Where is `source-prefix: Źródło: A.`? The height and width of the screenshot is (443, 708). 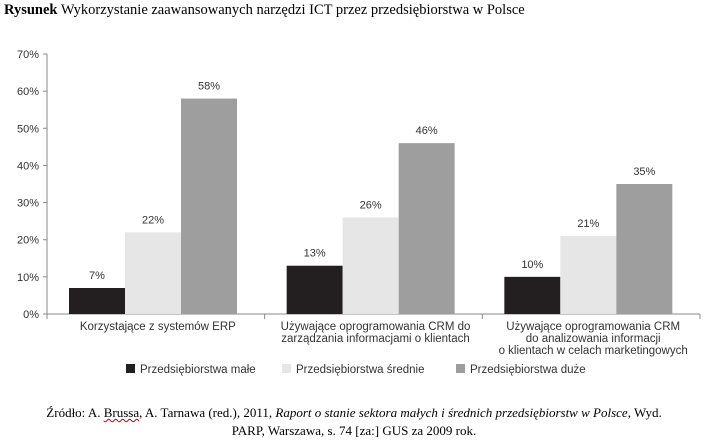 source-prefix: Źródło: A. is located at coordinates (75, 412).